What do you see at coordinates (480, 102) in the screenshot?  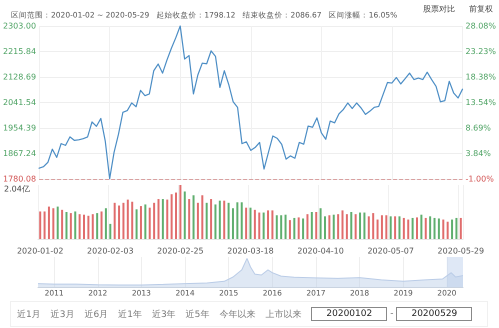 I see `y2-tick-label: 13.54%` at bounding box center [480, 102].